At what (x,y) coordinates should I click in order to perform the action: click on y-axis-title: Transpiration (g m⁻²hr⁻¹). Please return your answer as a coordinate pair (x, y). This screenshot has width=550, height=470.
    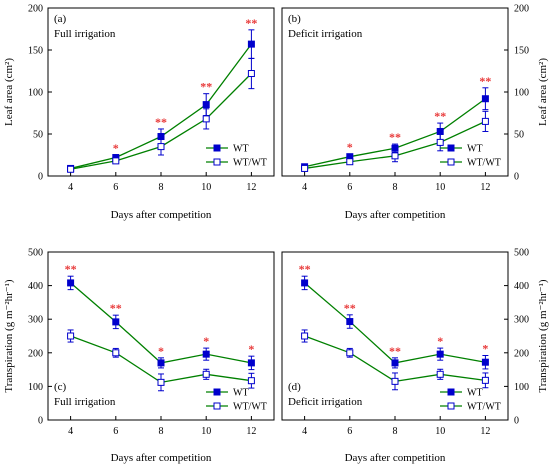
    Looking at the image, I should click on (9, 335).